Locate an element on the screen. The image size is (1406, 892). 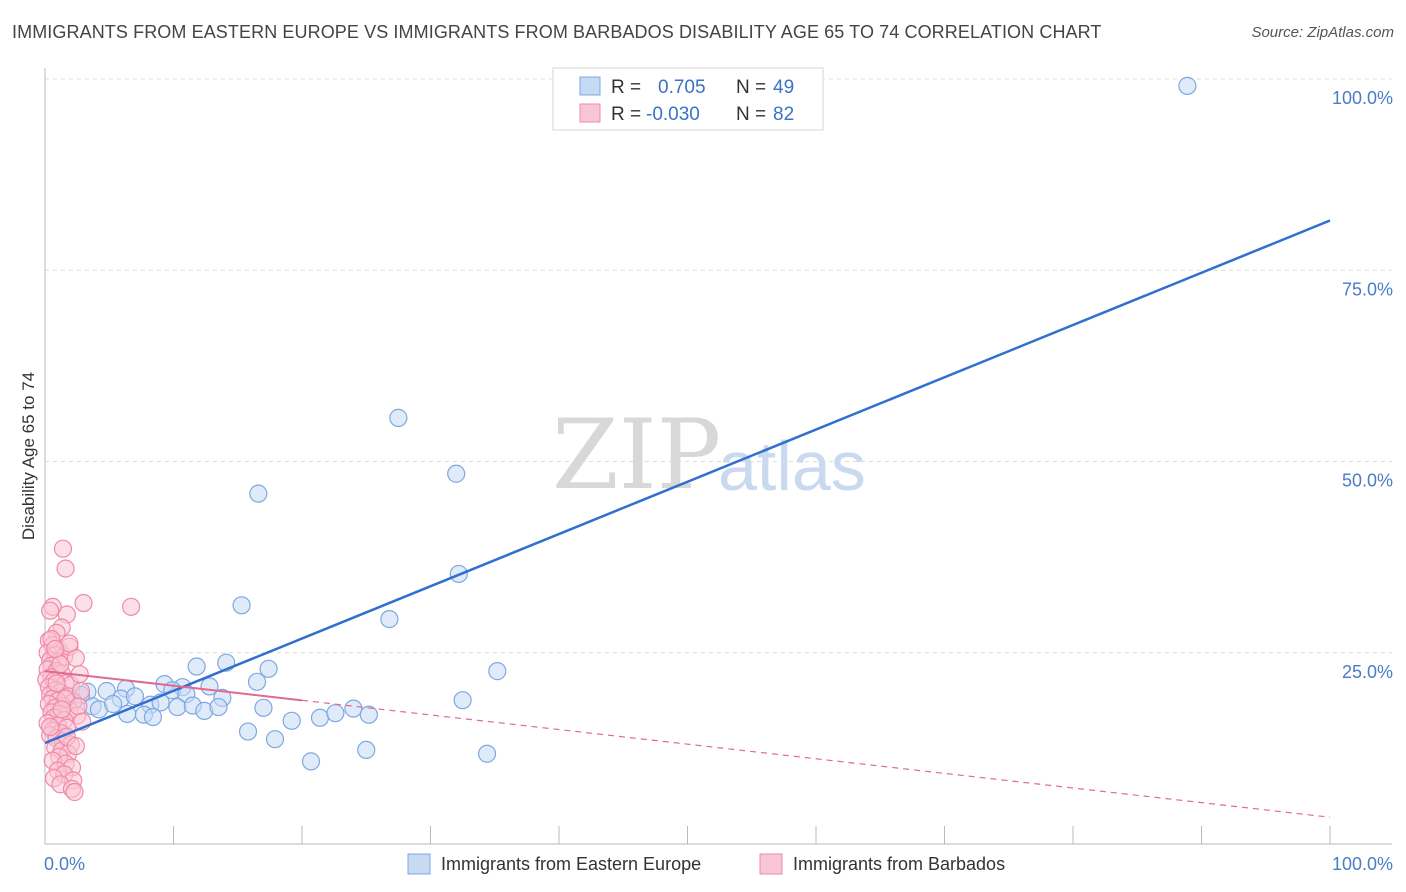
bottom-legend-swatch-barbados is located at coordinates (771, 864).